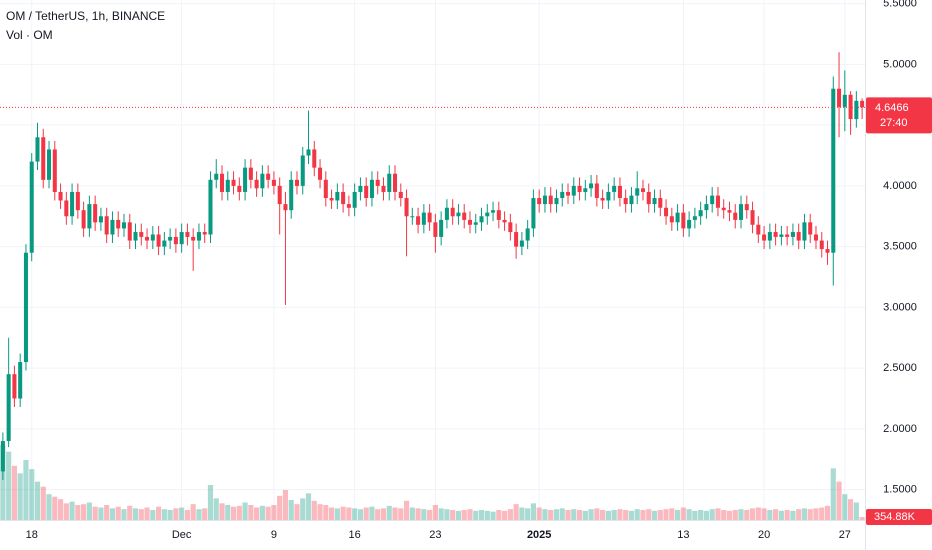 This screenshot has height=550, width=932. What do you see at coordinates (845, 535) in the screenshot?
I see `x-tick-label: 27` at bounding box center [845, 535].